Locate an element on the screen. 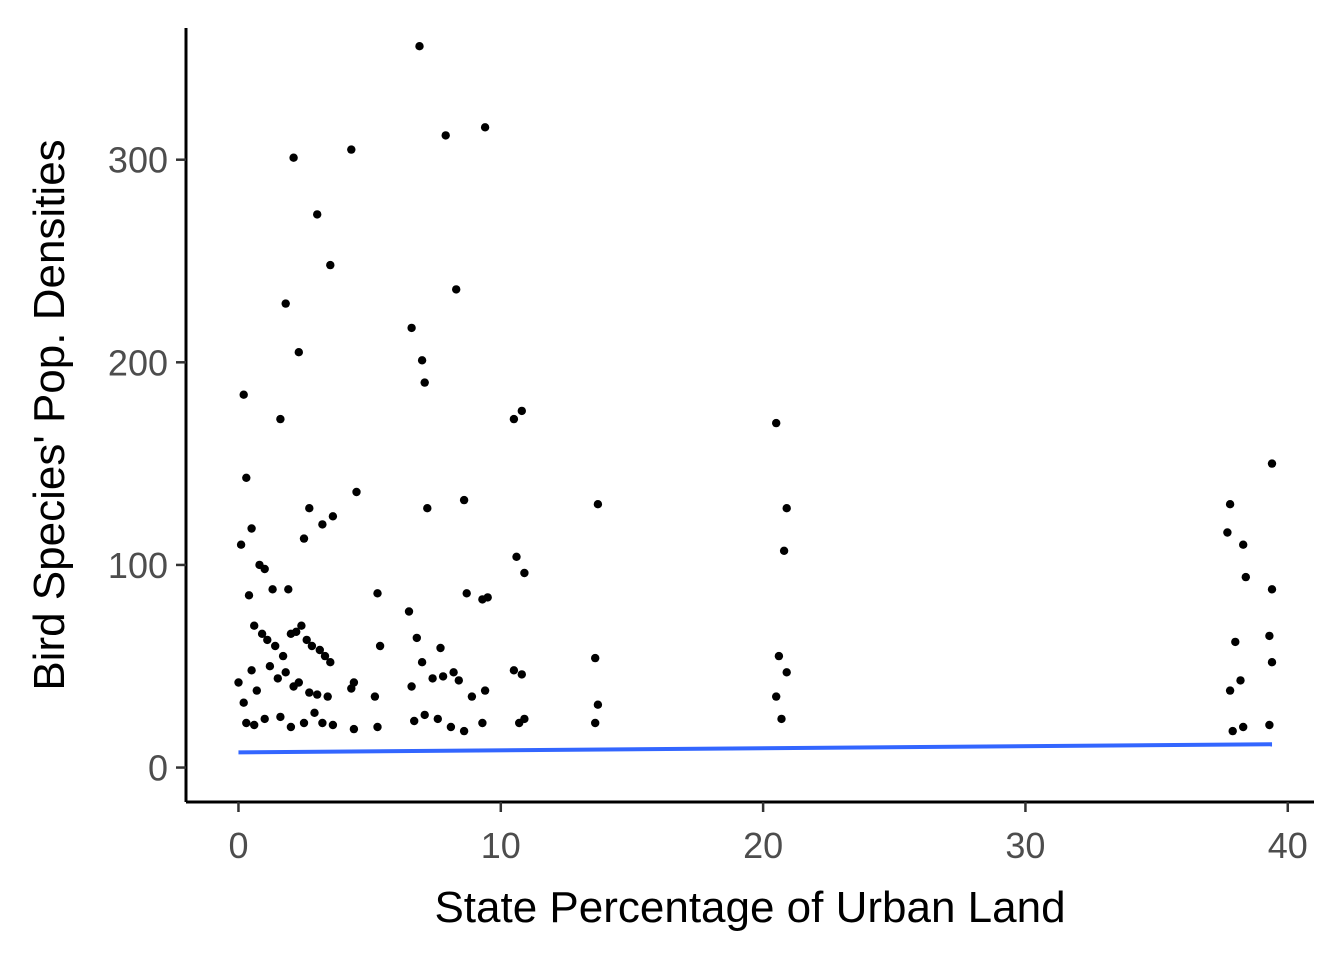 This screenshot has width=1344, height=960. x-axis-ticks: 0 10 20 30 40 is located at coordinates (768, 834).